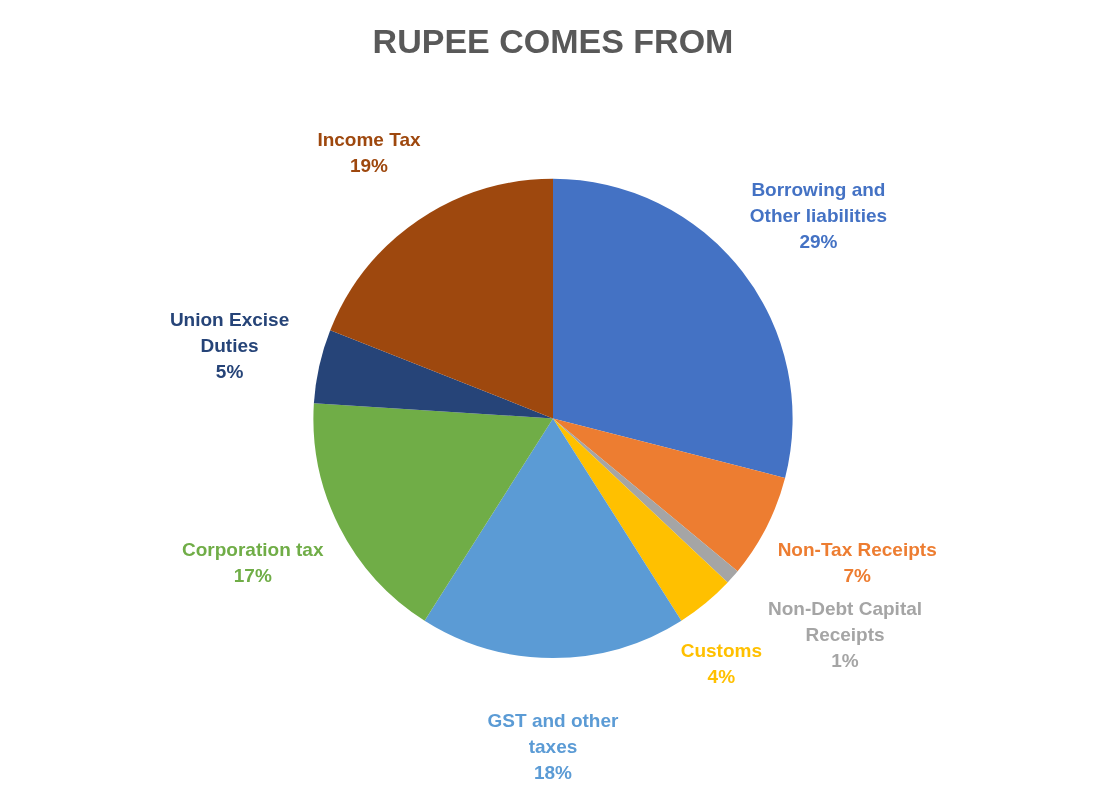 Image resolution: width=1112 pixels, height=794 pixels. I want to click on slice-label: Non-Debt Capital Receipts, so click(845, 622).